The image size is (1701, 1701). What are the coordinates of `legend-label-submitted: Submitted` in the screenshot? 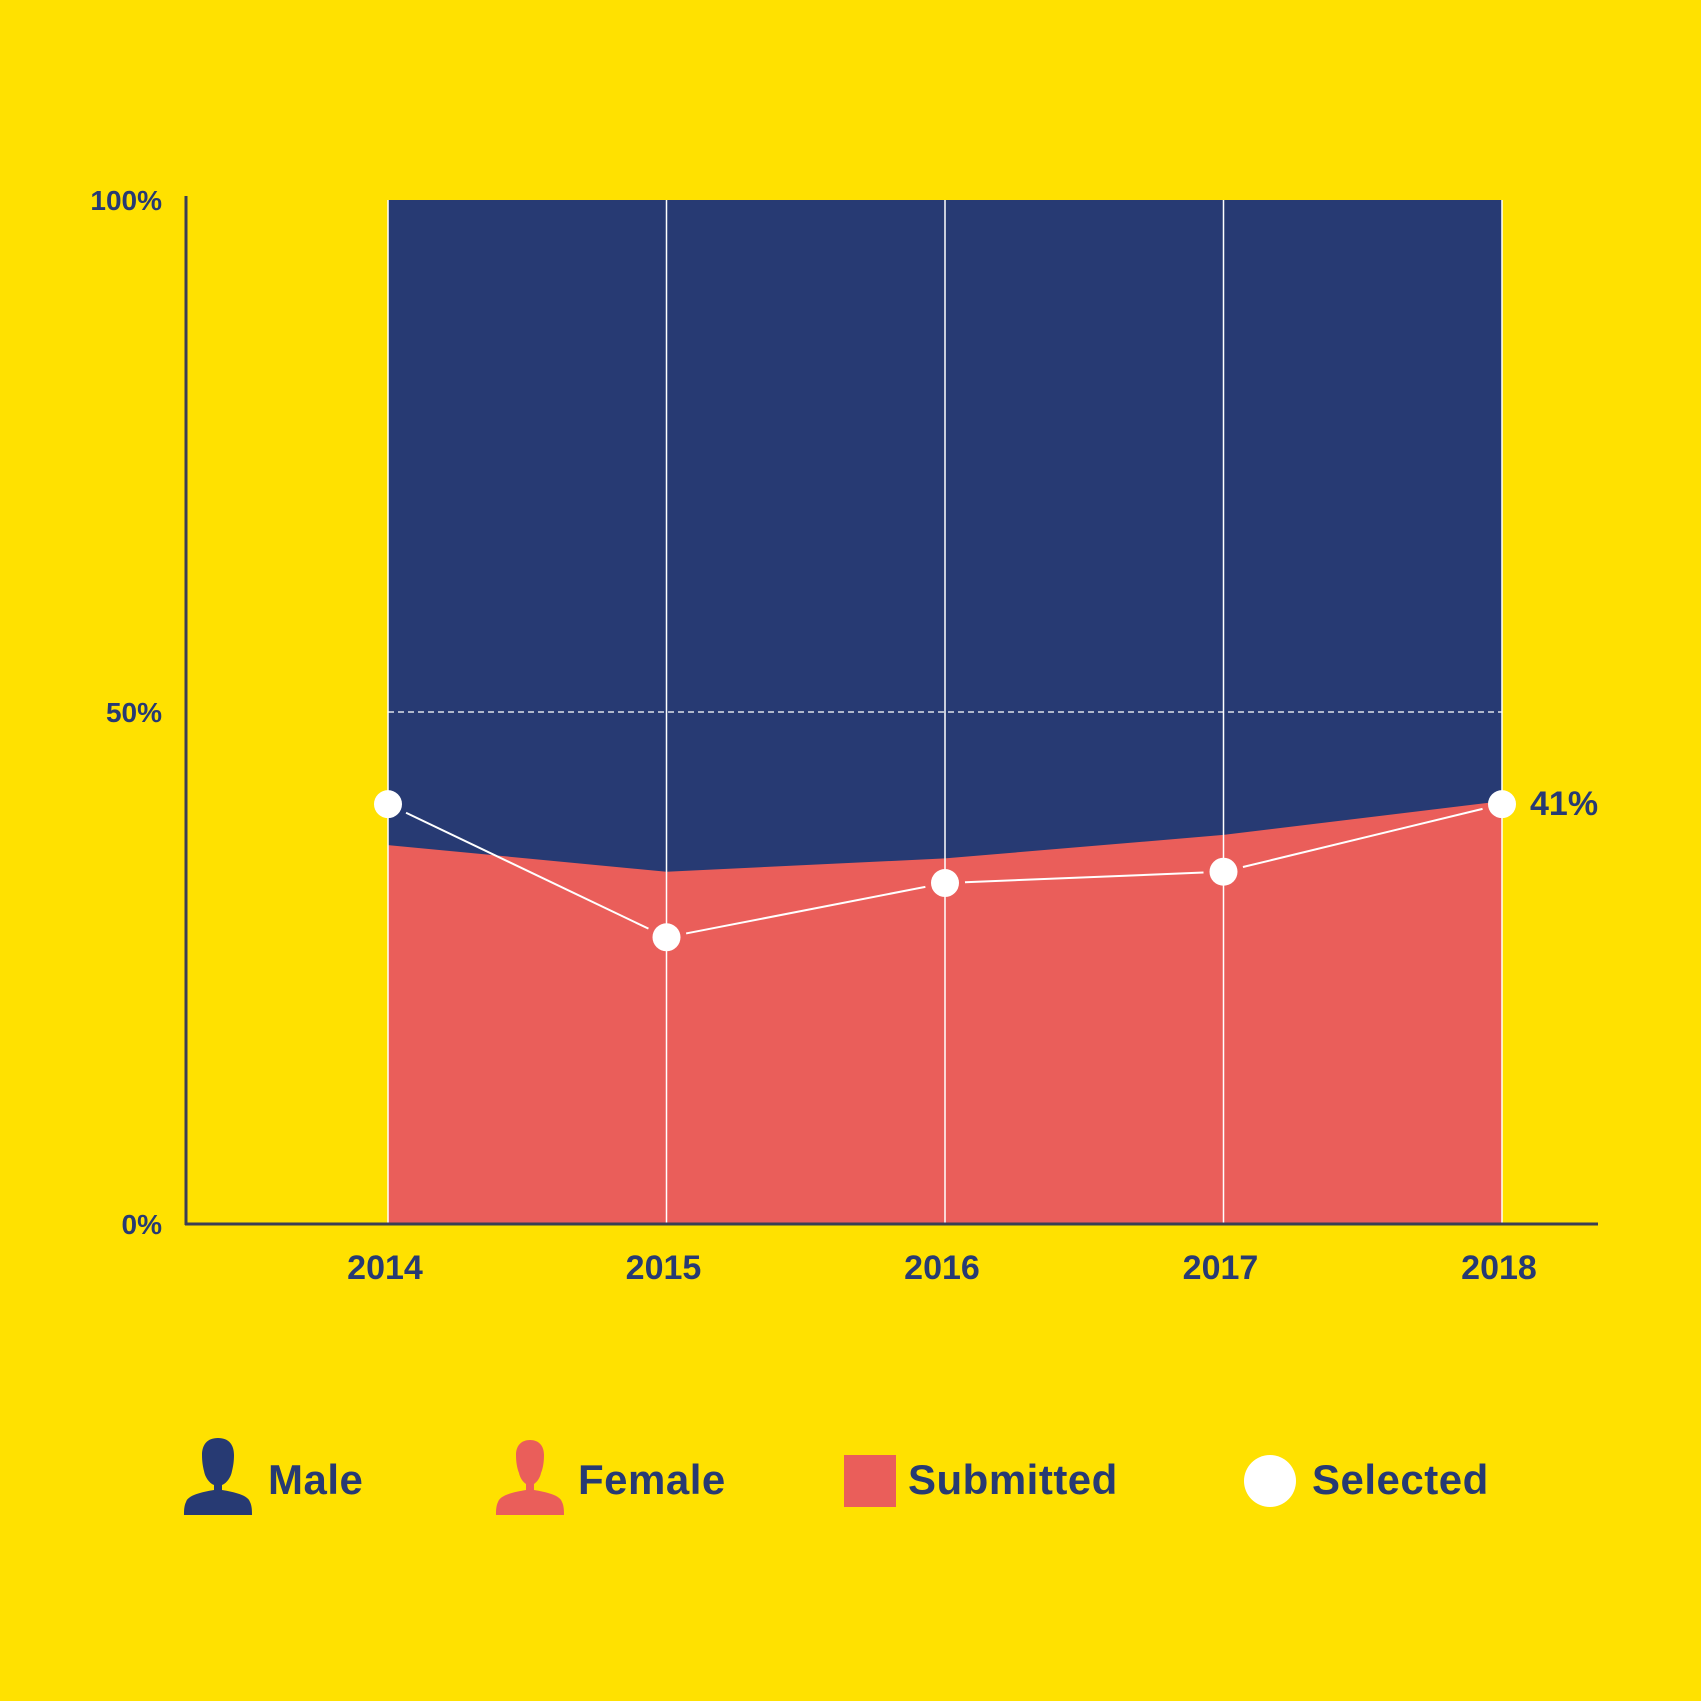 It's located at (1013, 1479).